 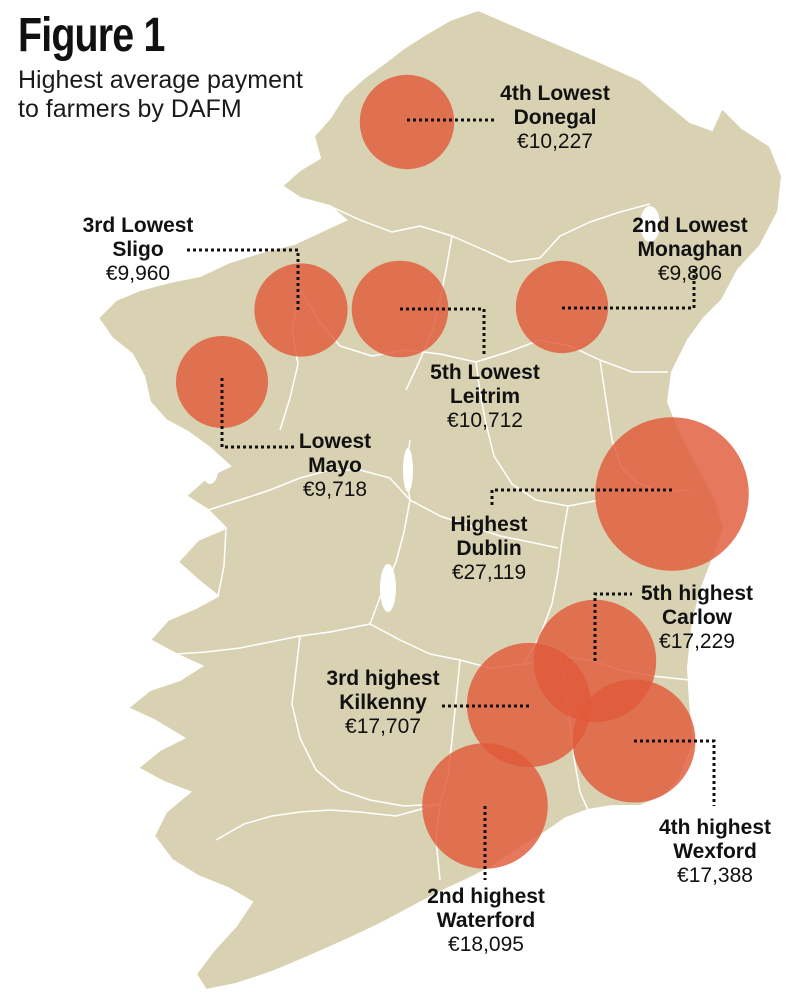 What do you see at coordinates (715, 875) in the screenshot?
I see `wexford-value: €17,388` at bounding box center [715, 875].